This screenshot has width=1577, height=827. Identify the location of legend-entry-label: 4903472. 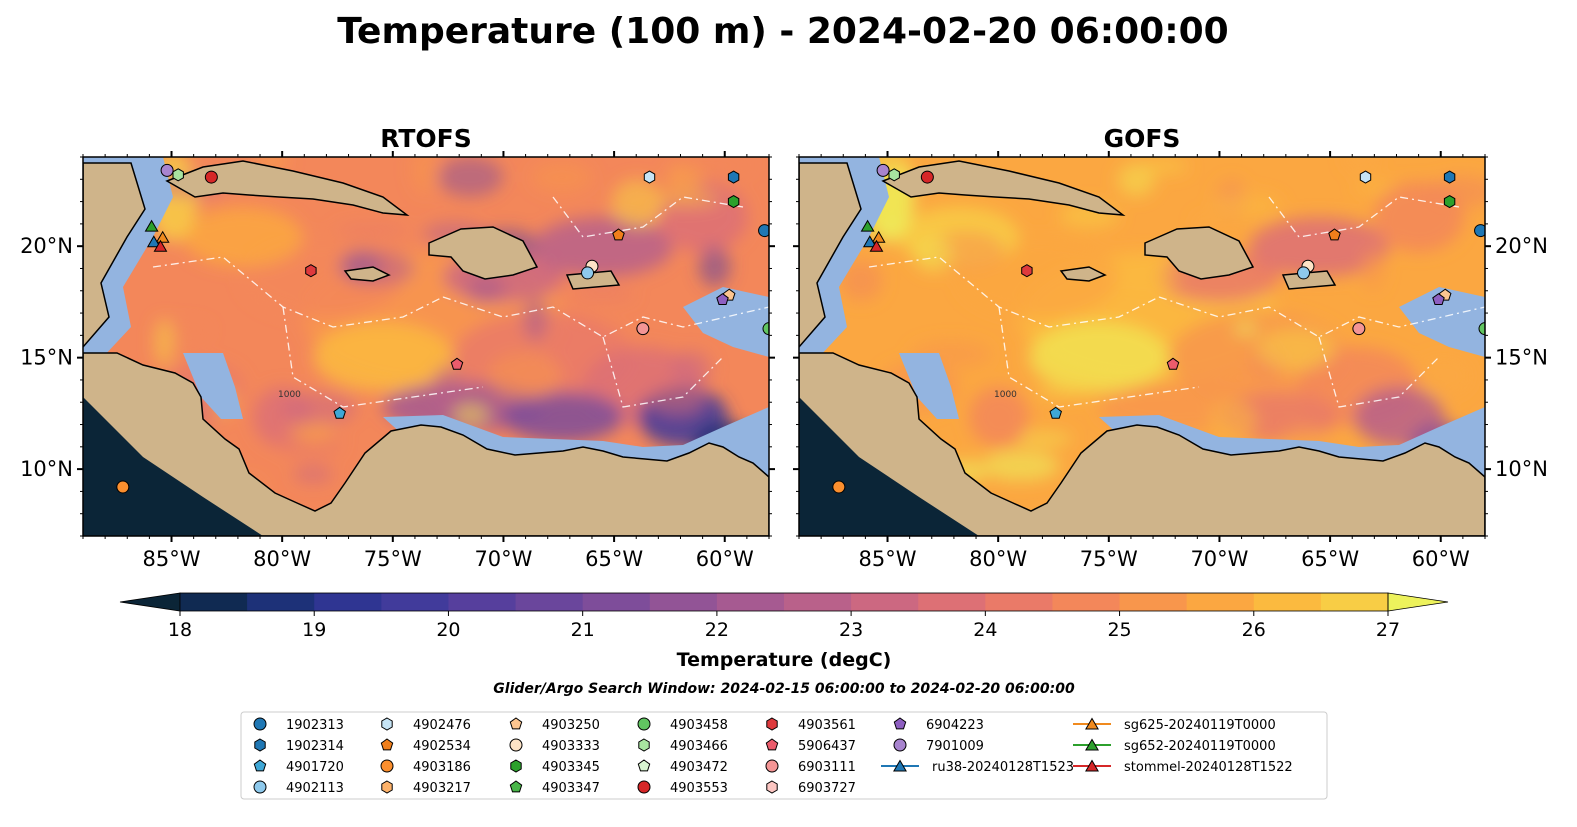
(699, 767).